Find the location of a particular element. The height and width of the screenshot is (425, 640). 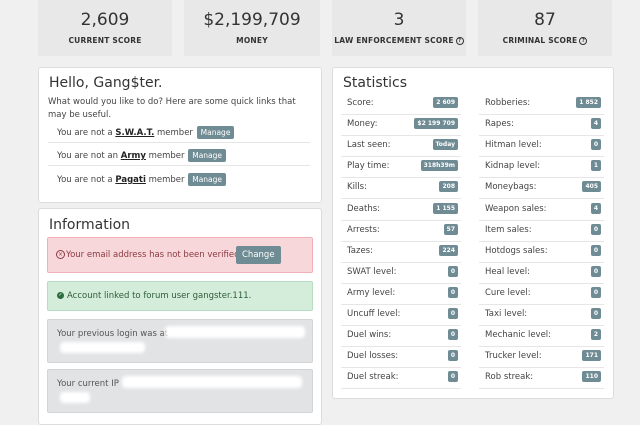

stat-row: Arrests: 57 is located at coordinates (401, 231).